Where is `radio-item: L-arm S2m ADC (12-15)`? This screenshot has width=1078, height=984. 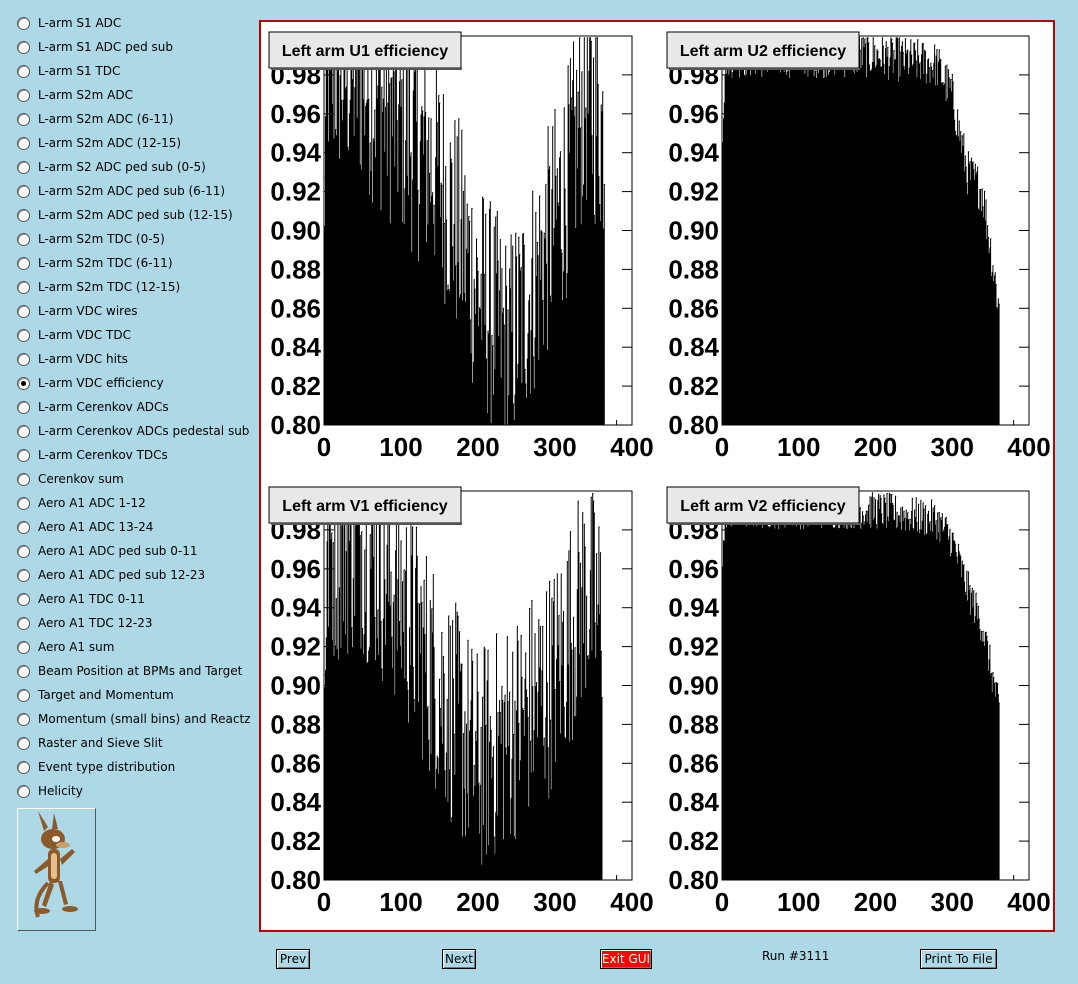
radio-item: L-arm S2m ADC (12-15) is located at coordinates (99, 143).